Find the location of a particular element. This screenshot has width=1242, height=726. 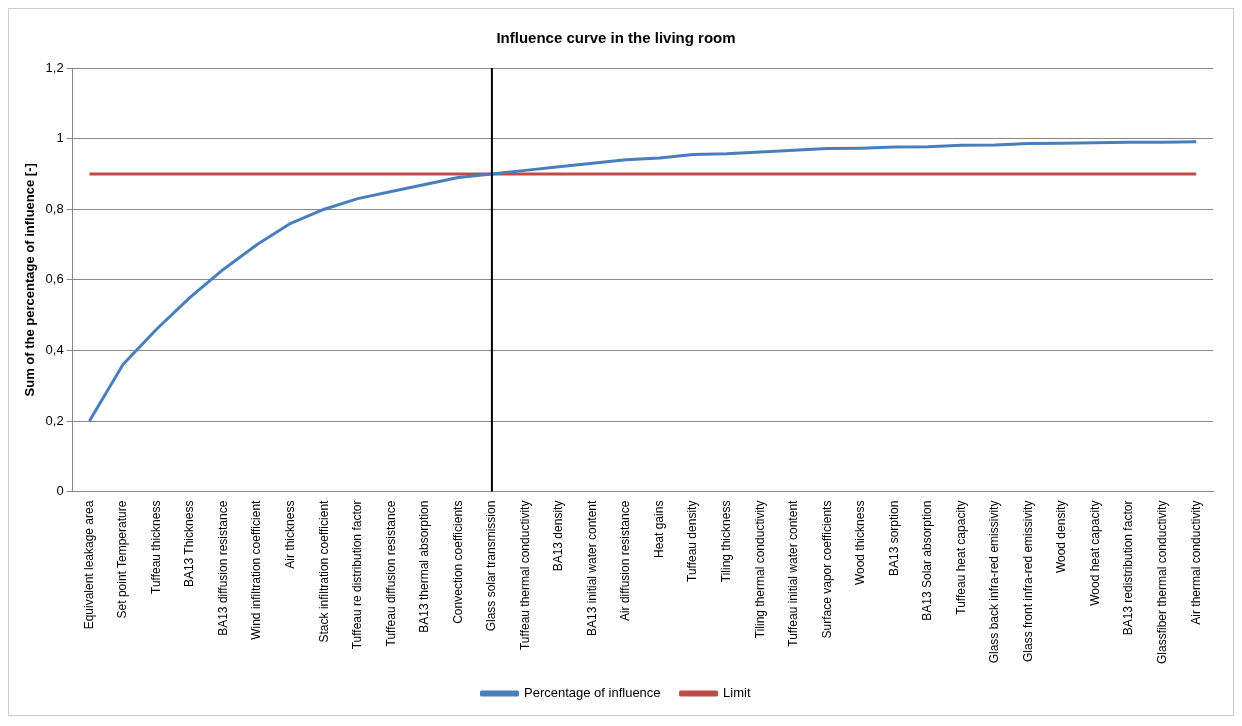

y-tick-label: 1 is located at coordinates (60, 138).